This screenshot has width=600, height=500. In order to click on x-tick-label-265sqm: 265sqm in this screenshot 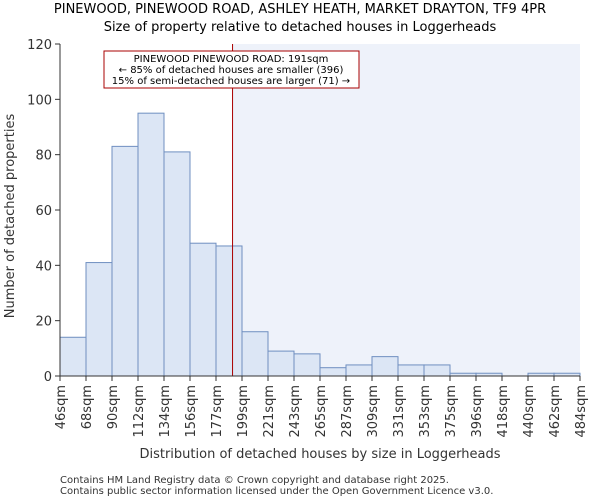, I will do `click(321, 411)`.